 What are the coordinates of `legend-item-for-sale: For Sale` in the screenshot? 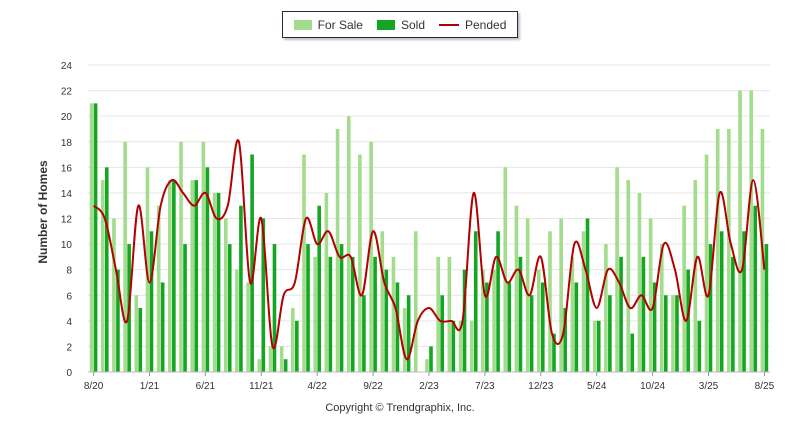 It's located at (328, 25).